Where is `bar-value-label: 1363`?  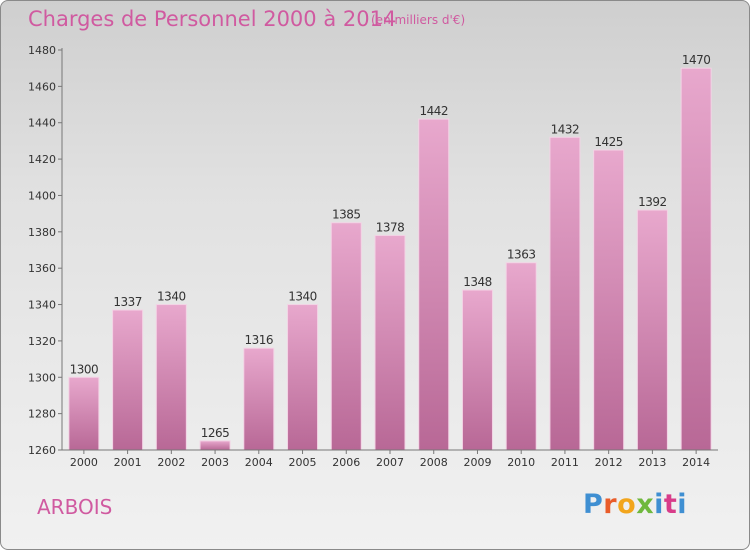 bar-value-label: 1363 is located at coordinates (521, 255).